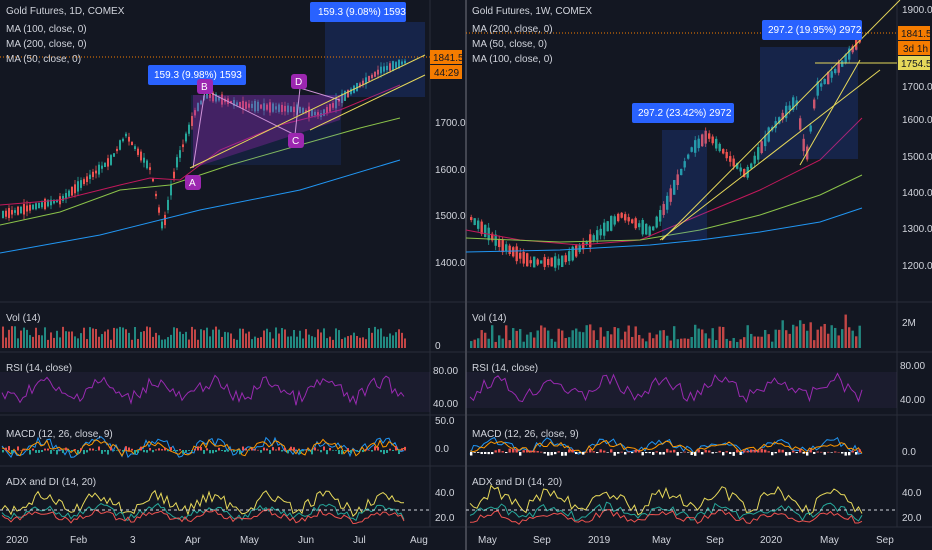 This screenshot has width=932, height=550. I want to click on right-price-tick-1400: 1400.0, so click(917, 193).